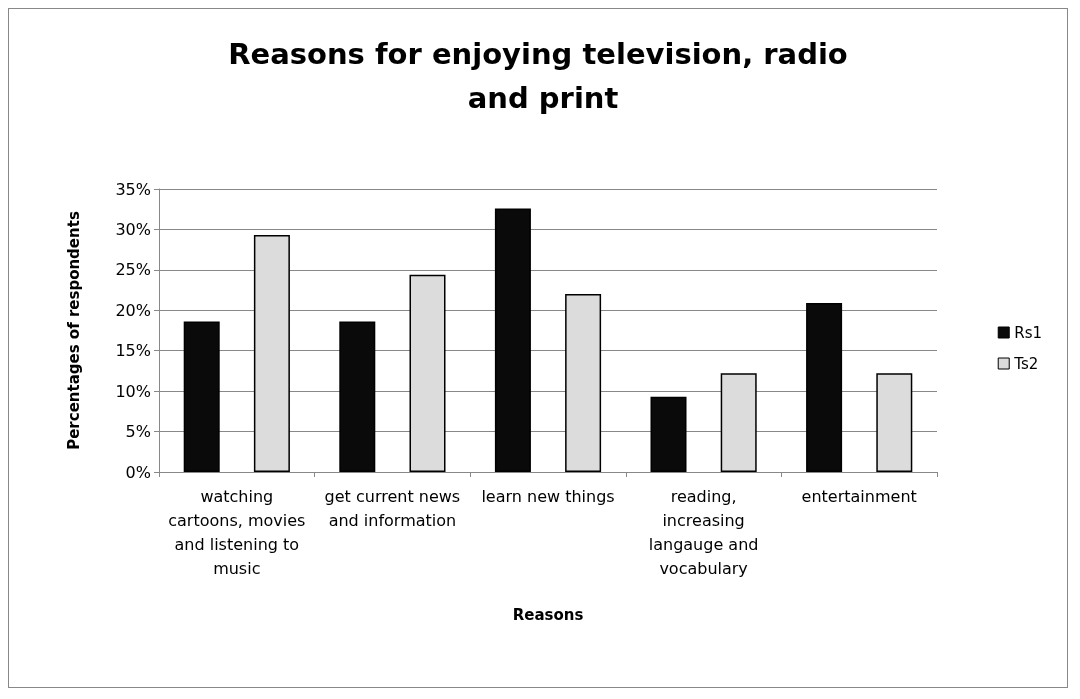 This screenshot has height=699, width=1080. I want to click on x-tick-label: entertainment, so click(859, 496).